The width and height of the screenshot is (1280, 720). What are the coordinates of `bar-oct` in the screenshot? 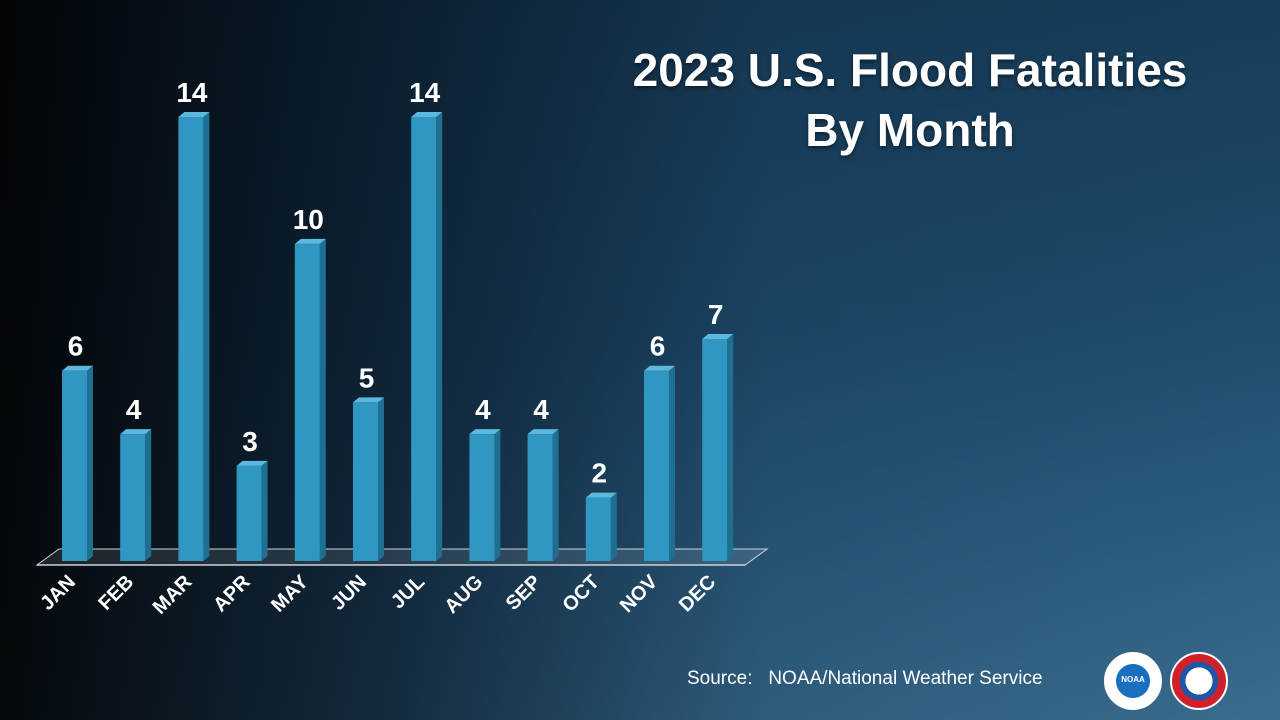 It's located at (598, 529).